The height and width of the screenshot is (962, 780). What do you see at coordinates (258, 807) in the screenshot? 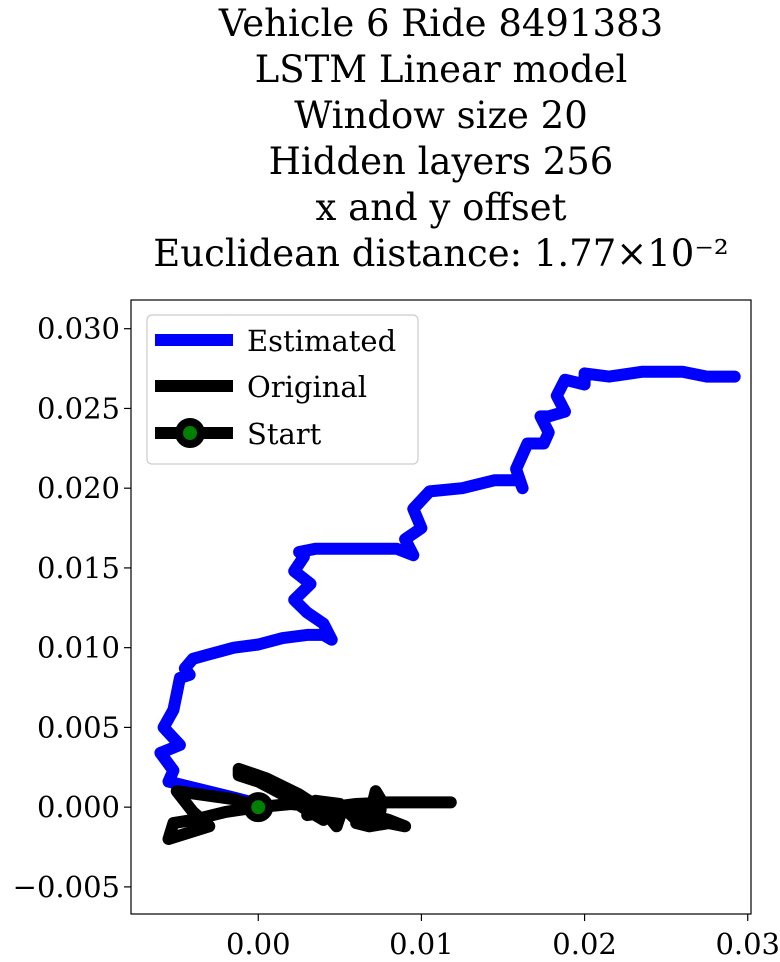
I see `start-marker` at bounding box center [258, 807].